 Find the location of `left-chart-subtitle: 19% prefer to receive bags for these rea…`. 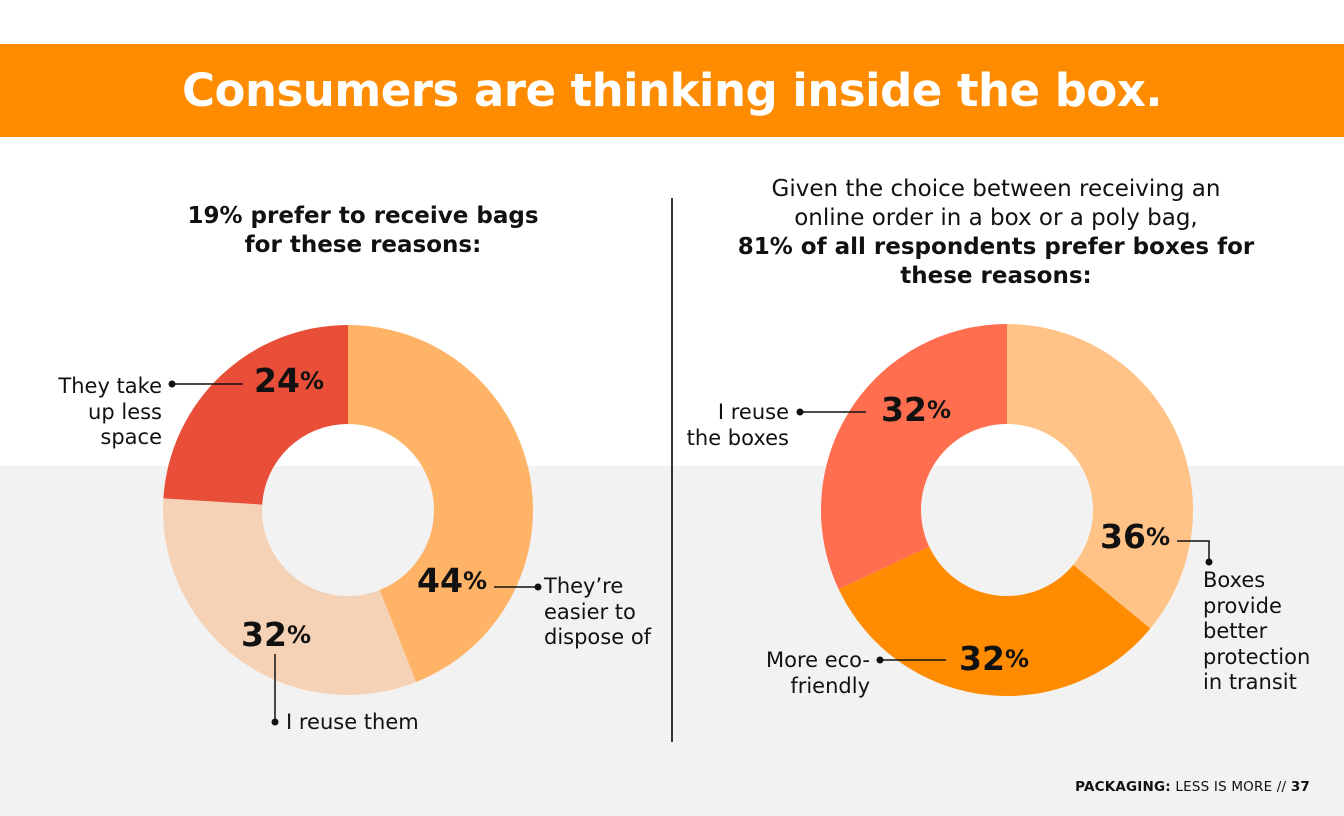

left-chart-subtitle: 19% prefer to receive bags for these rea… is located at coordinates (363, 231).